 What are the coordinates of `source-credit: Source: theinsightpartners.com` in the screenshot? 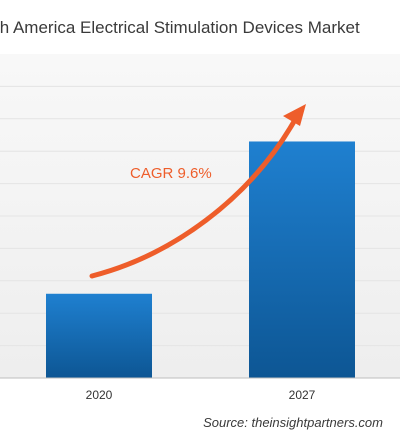 It's located at (293, 422).